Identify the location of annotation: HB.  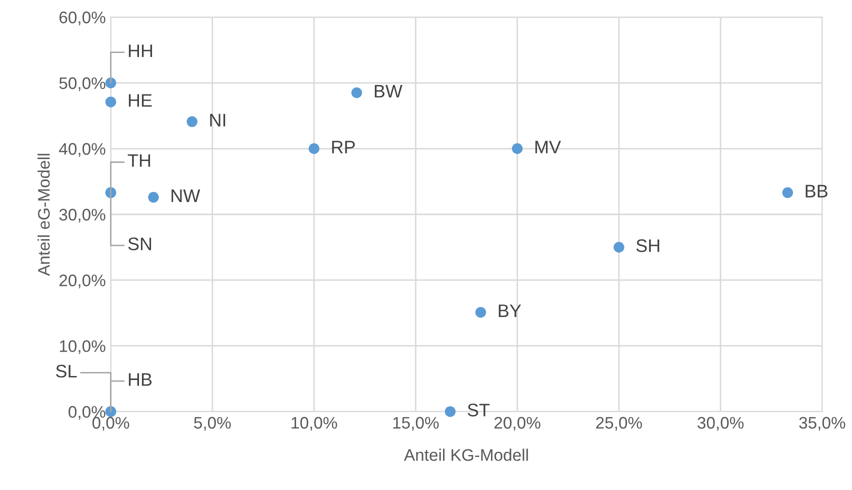
(140, 379).